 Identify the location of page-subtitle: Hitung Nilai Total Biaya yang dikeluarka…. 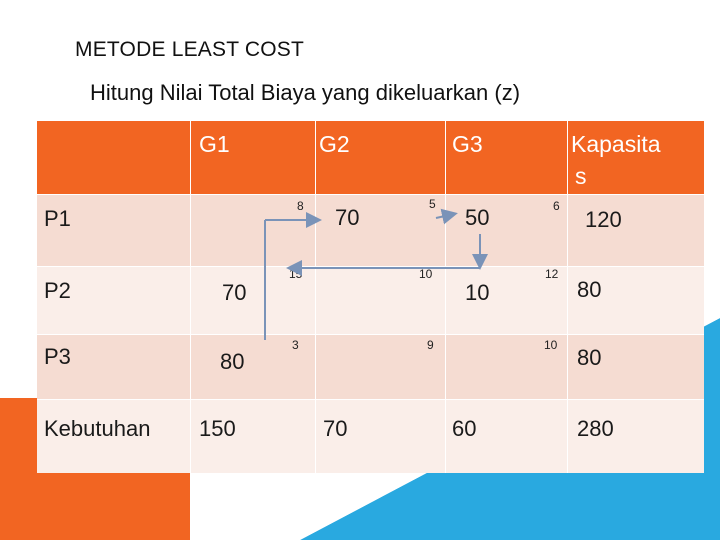
(305, 92).